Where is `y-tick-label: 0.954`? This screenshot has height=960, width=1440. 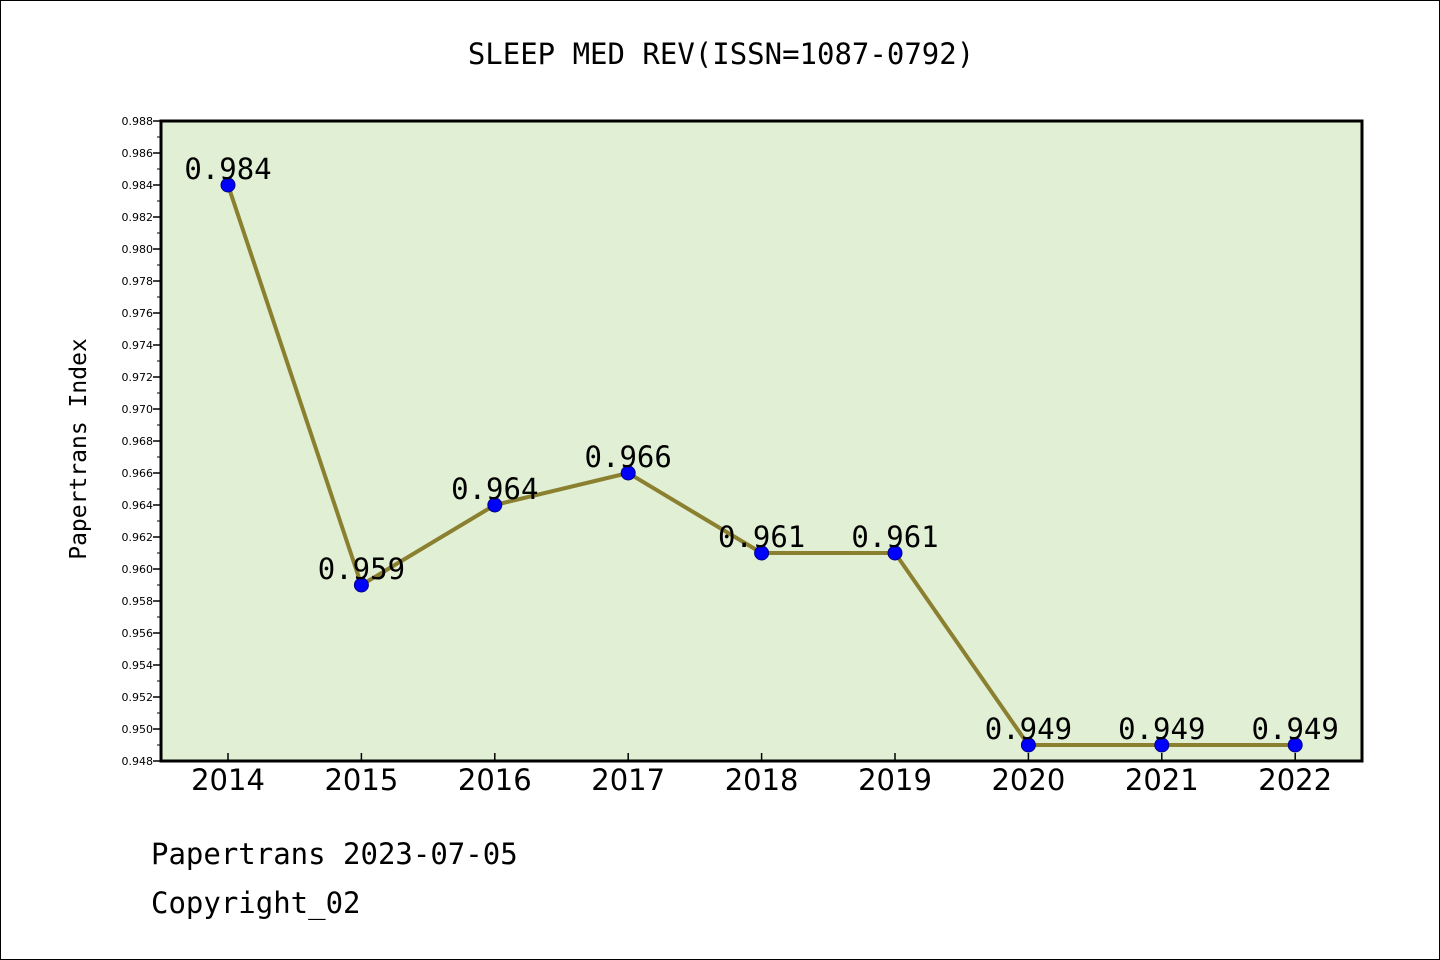
y-tick-label: 0.954 is located at coordinates (138, 665).